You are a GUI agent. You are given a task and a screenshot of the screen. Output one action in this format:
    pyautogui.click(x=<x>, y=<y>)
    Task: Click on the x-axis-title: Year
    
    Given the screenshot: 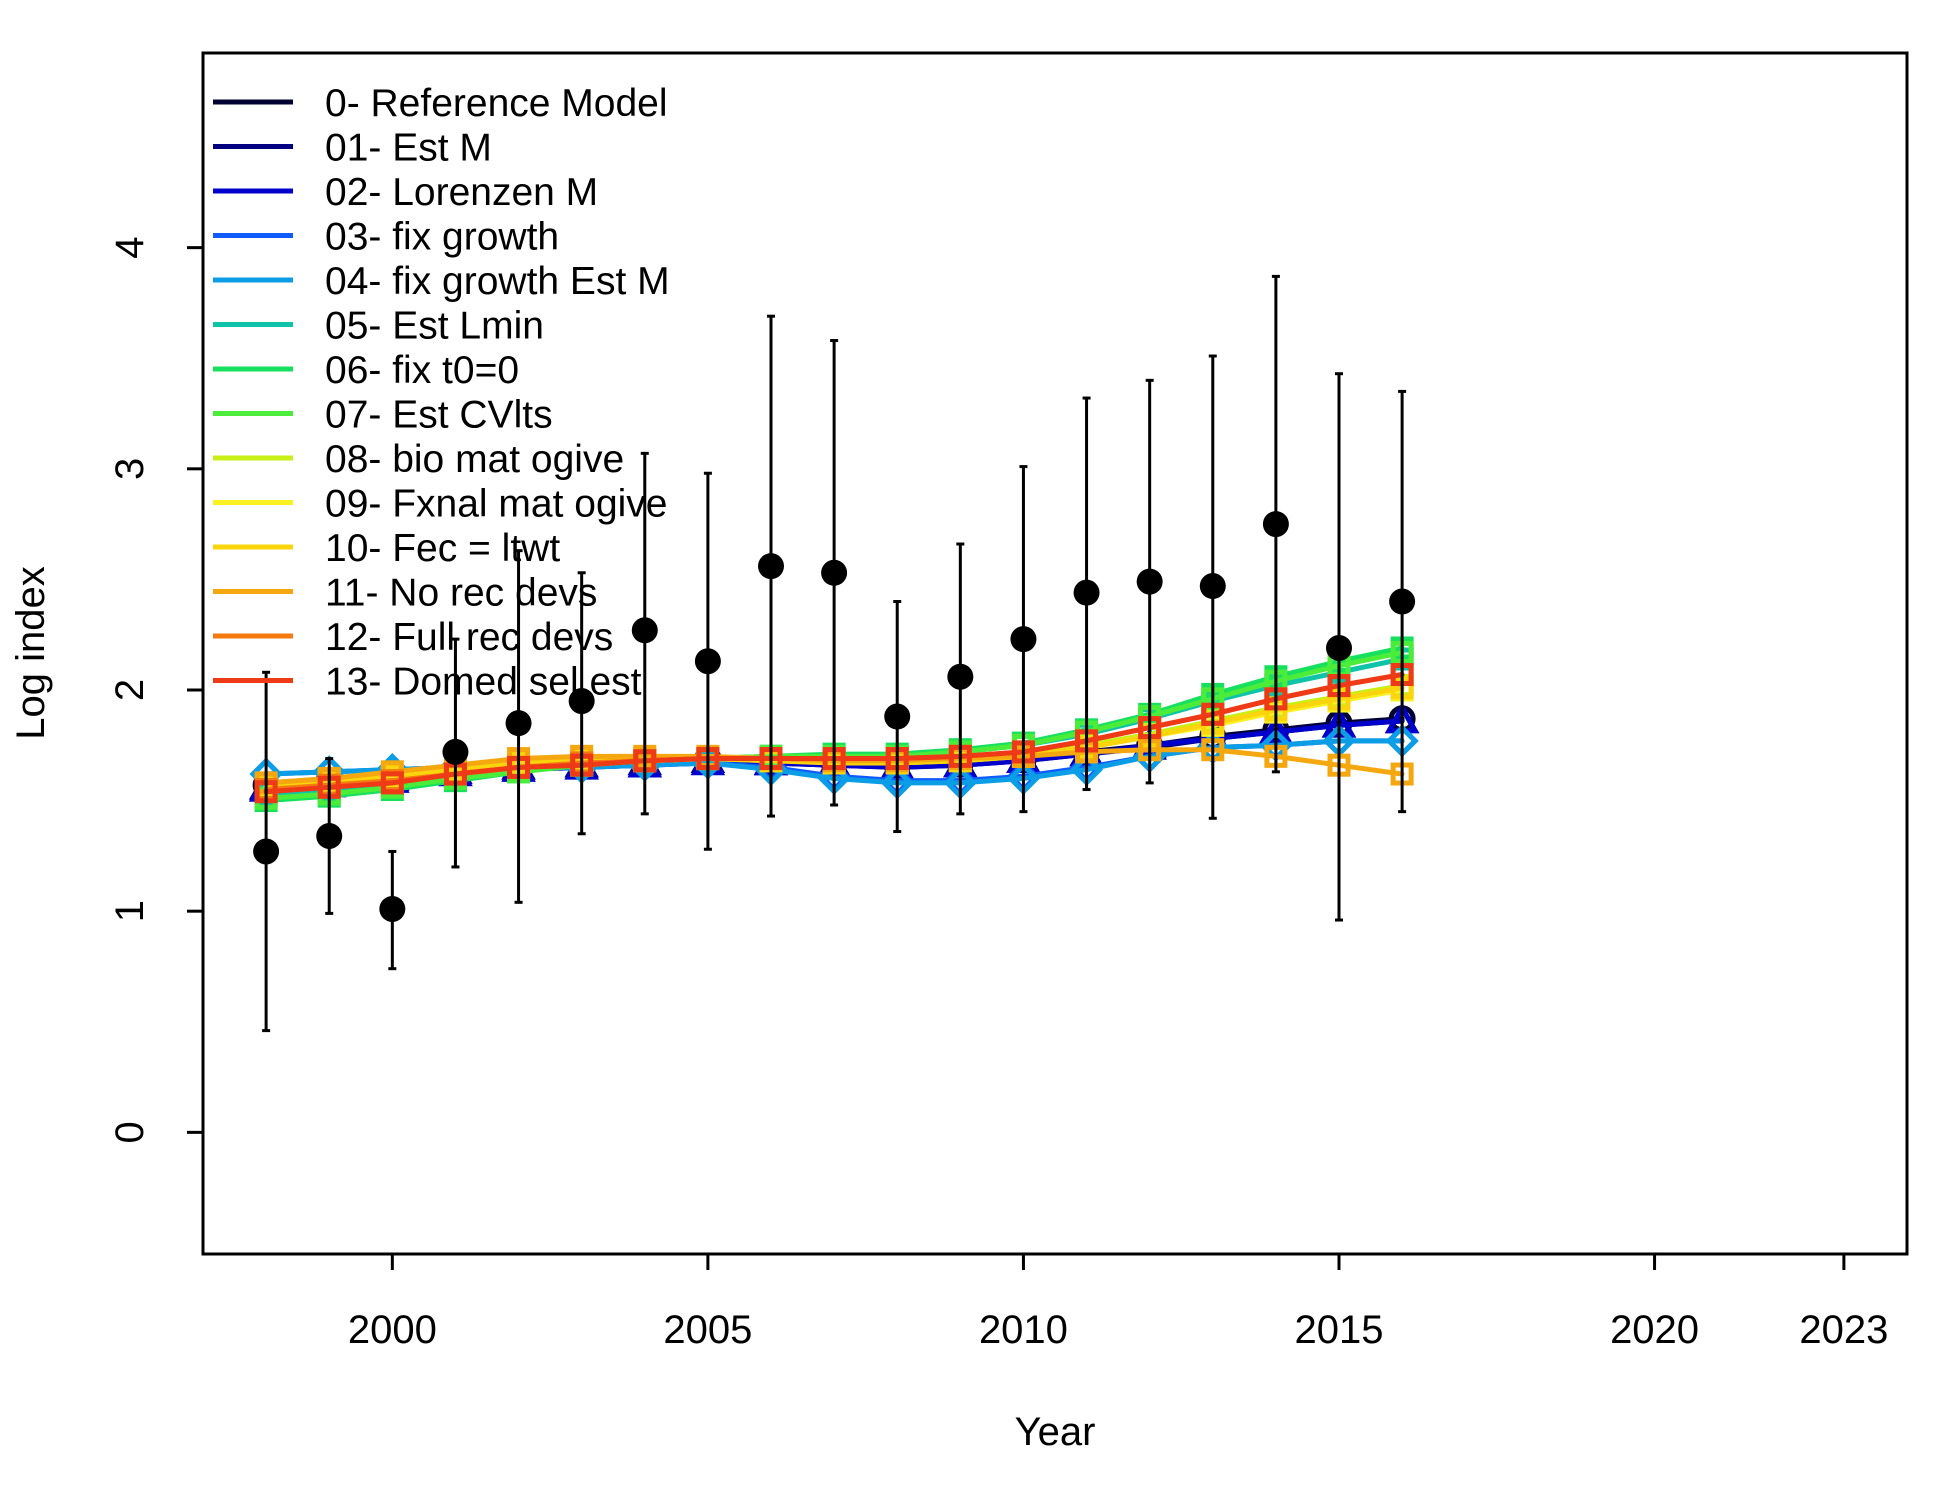 What is the action you would take?
    pyautogui.click(x=1055, y=1432)
    